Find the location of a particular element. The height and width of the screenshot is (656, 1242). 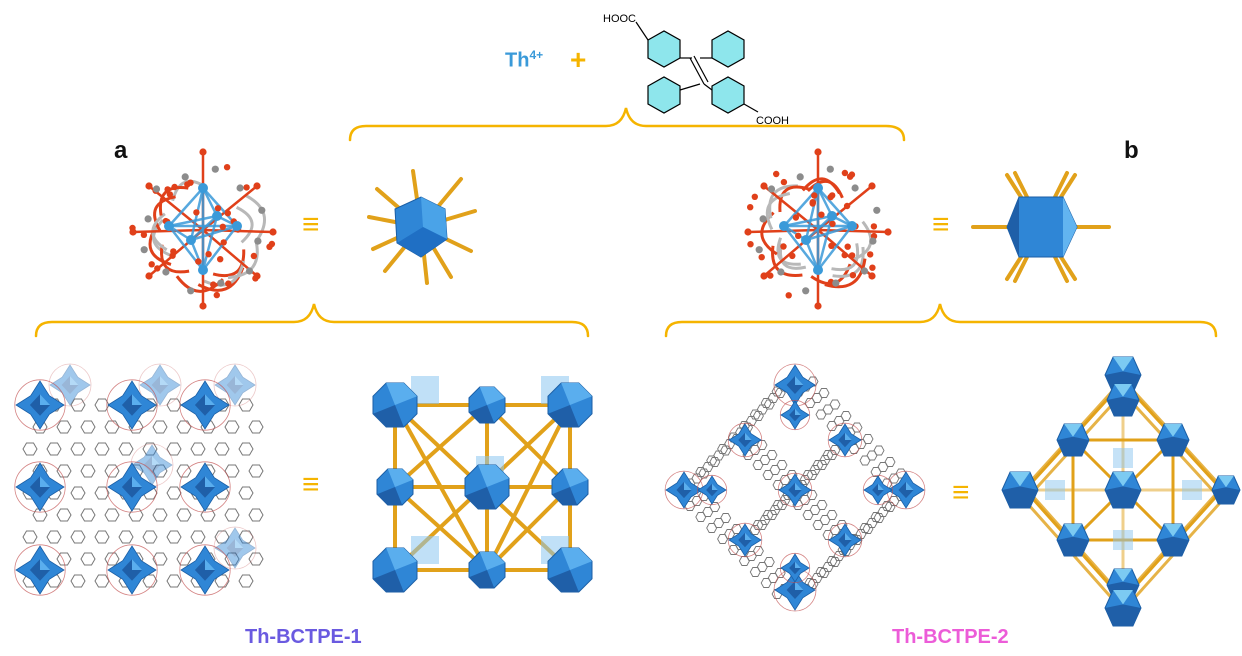

polyhedron-node-a is located at coordinates (422, 227).